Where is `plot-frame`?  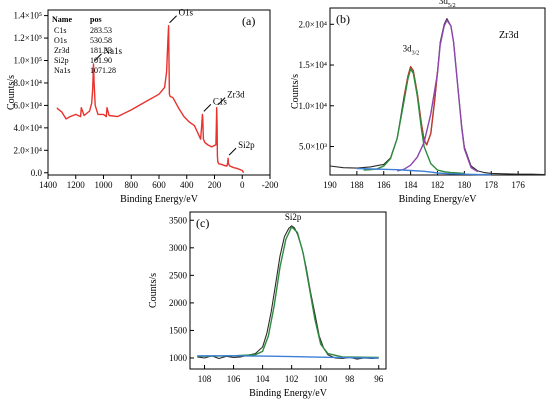 plot-frame is located at coordinates (288, 290).